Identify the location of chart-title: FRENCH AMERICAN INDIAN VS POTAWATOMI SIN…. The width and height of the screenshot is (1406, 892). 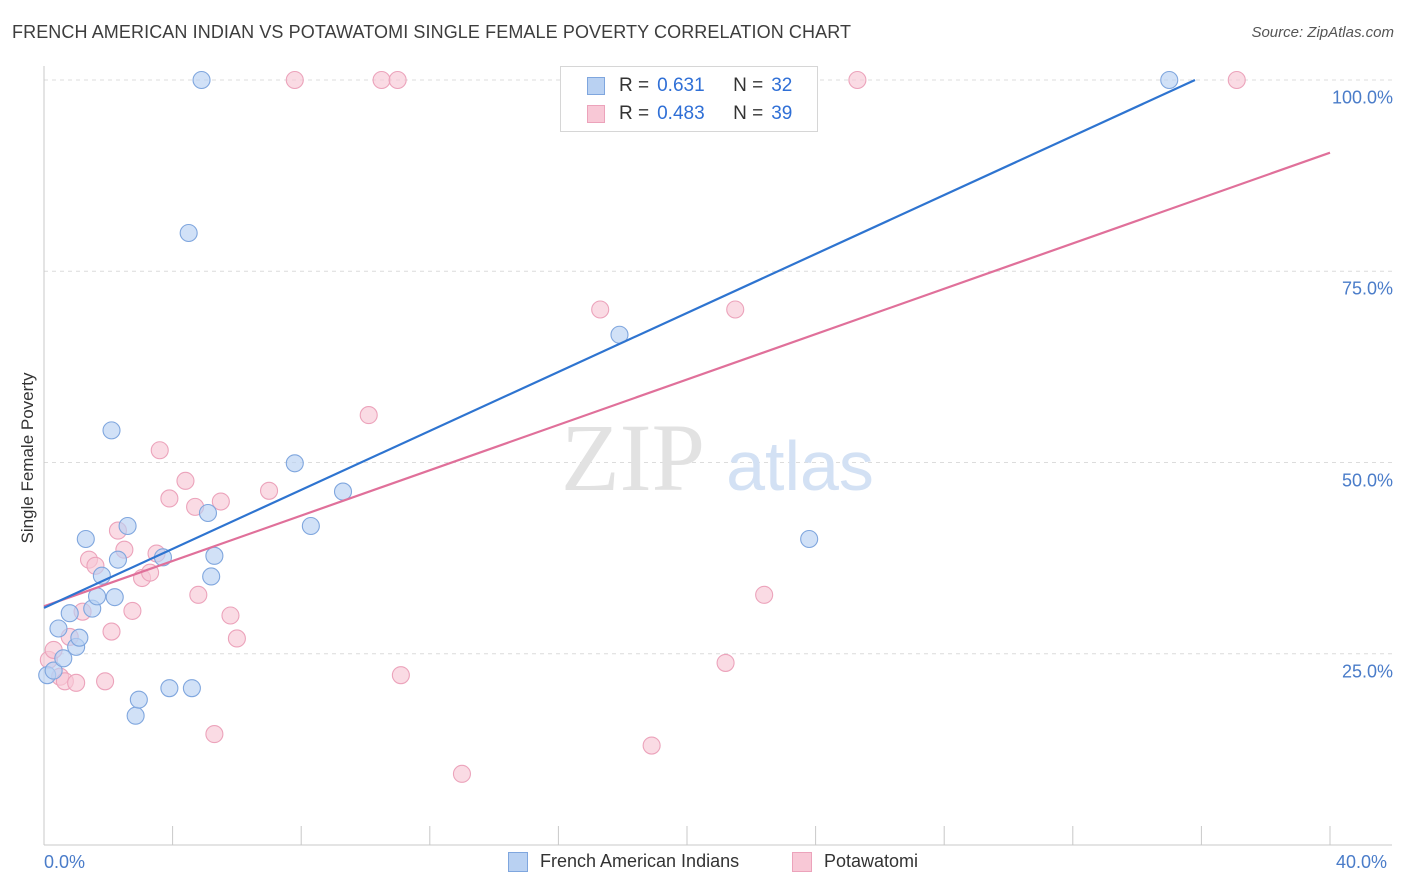
(432, 32).